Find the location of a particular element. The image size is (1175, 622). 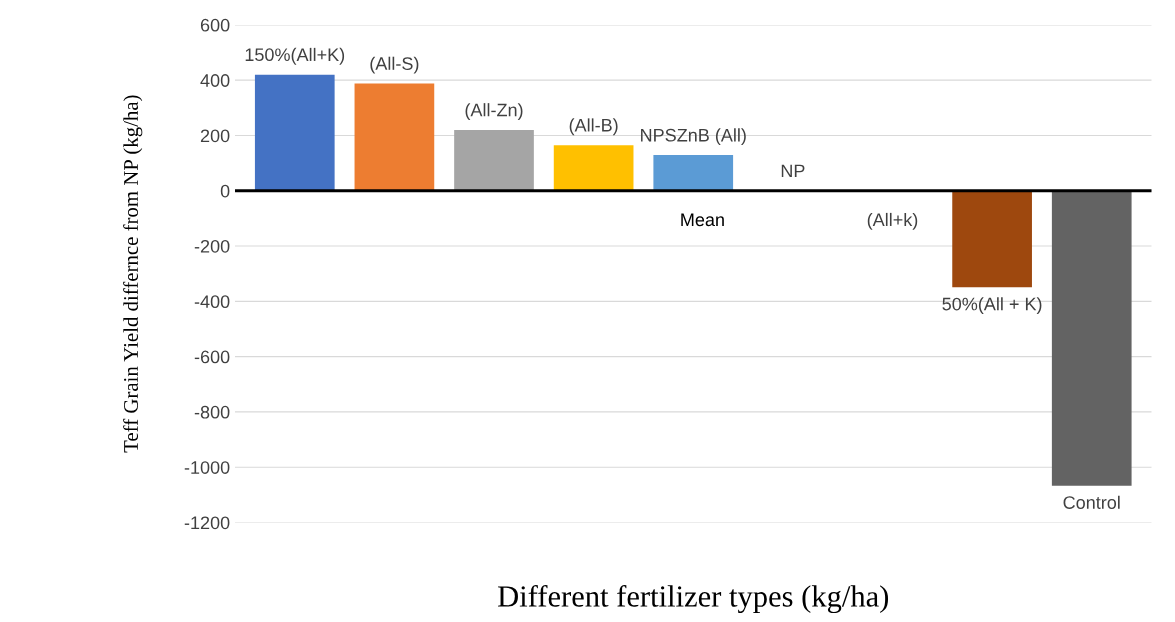

x-tick-label: (All-Zn) is located at coordinates (494, 111).